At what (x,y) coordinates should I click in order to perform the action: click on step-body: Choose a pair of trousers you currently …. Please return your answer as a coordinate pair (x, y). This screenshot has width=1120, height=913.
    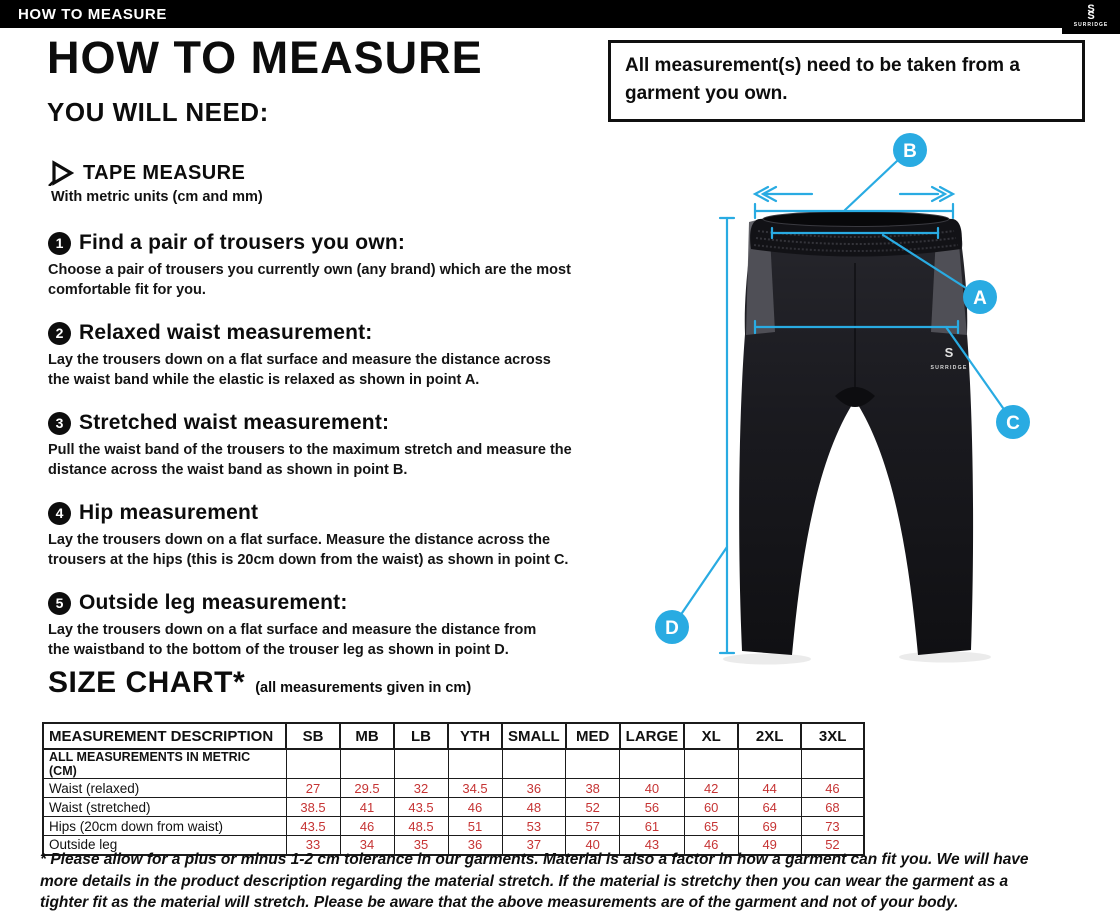
    Looking at the image, I should click on (309, 280).